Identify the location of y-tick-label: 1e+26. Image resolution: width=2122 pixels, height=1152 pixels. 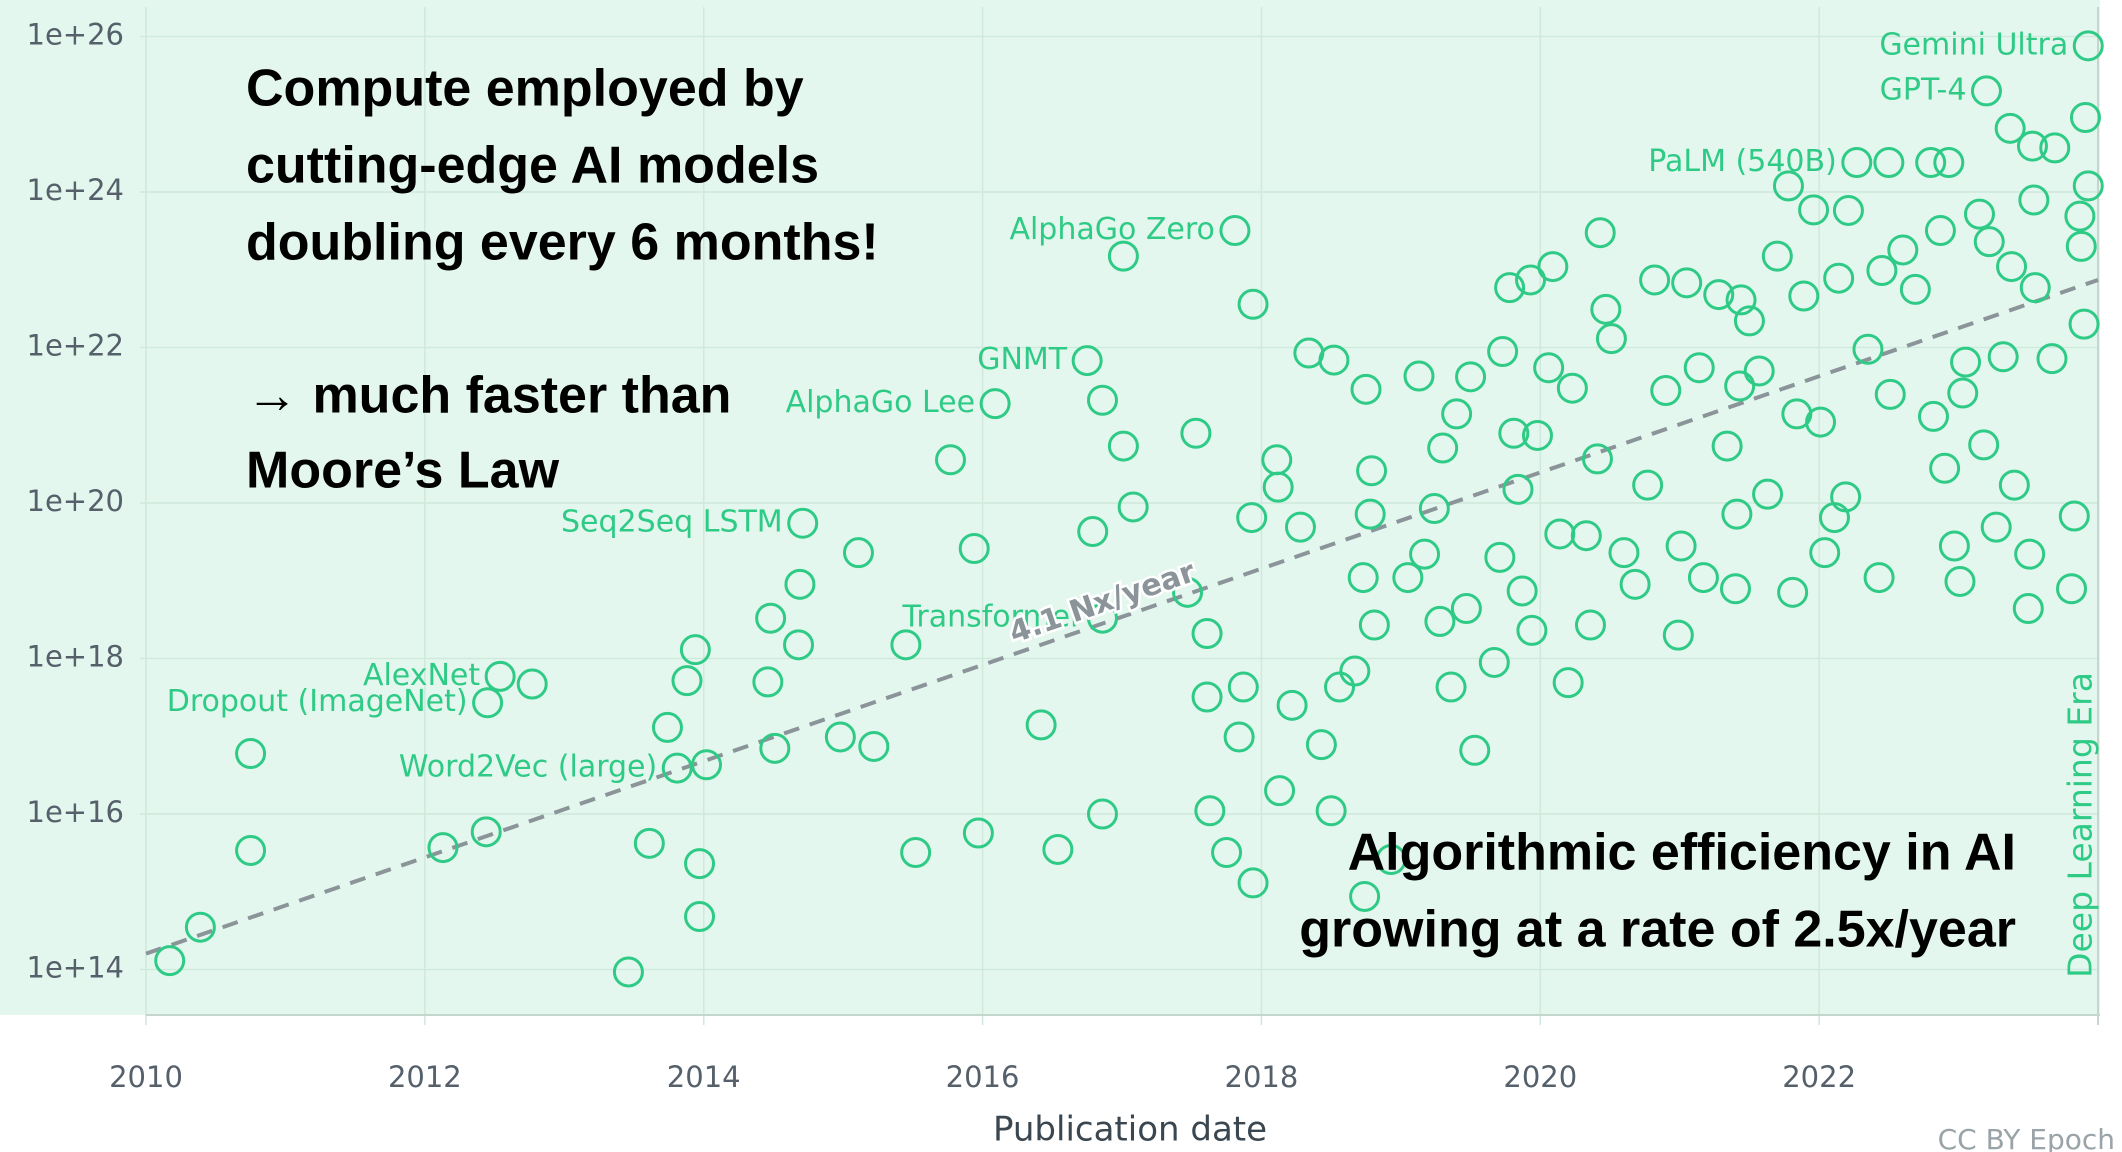
(76, 35).